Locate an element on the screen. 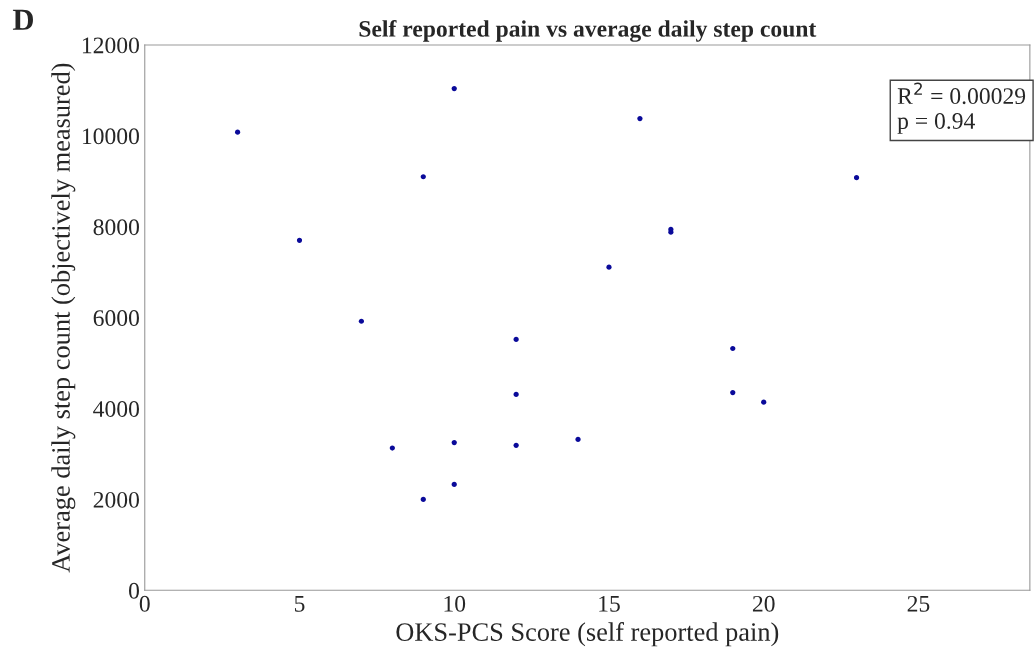 The image size is (1034, 661). x-tick-label: 10 is located at coordinates (455, 603).